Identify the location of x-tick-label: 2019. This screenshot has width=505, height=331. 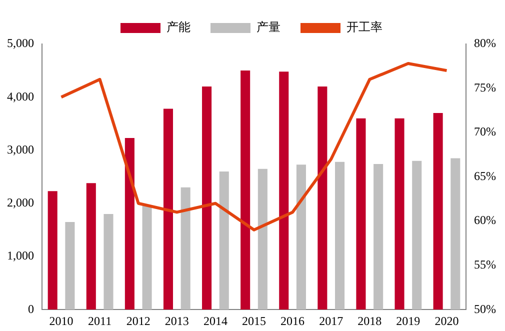
(408, 321).